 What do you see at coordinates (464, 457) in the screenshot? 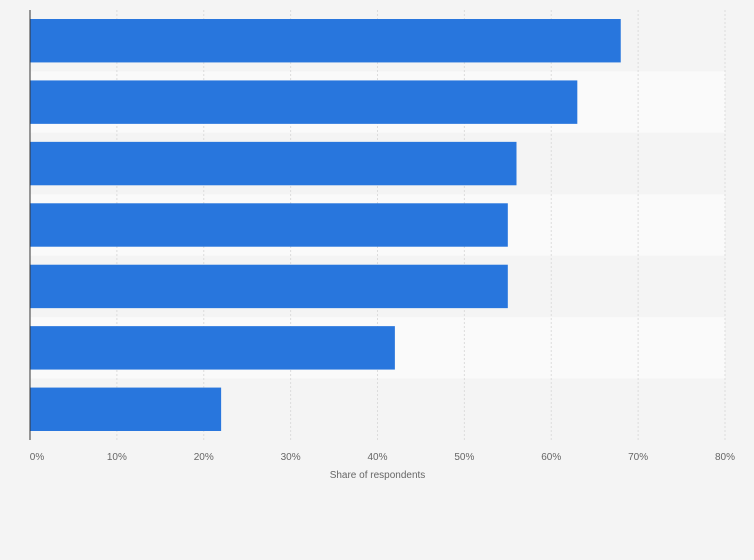
I see `x-tick-label: 50%` at bounding box center [464, 457].